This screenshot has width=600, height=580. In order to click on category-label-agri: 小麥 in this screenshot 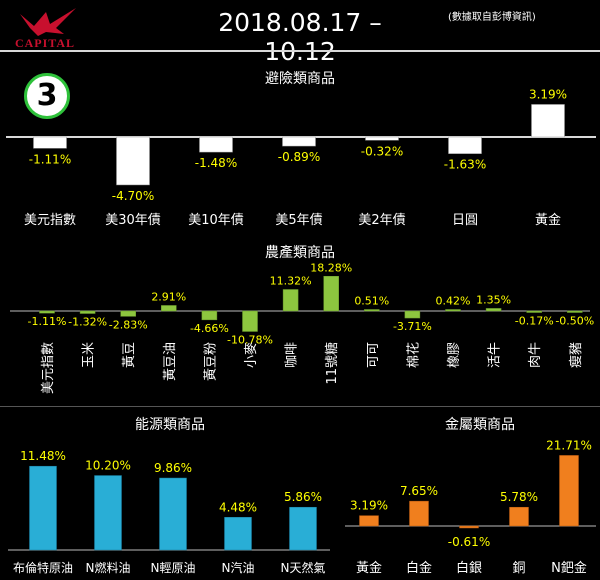, I will do `click(251, 355)`.